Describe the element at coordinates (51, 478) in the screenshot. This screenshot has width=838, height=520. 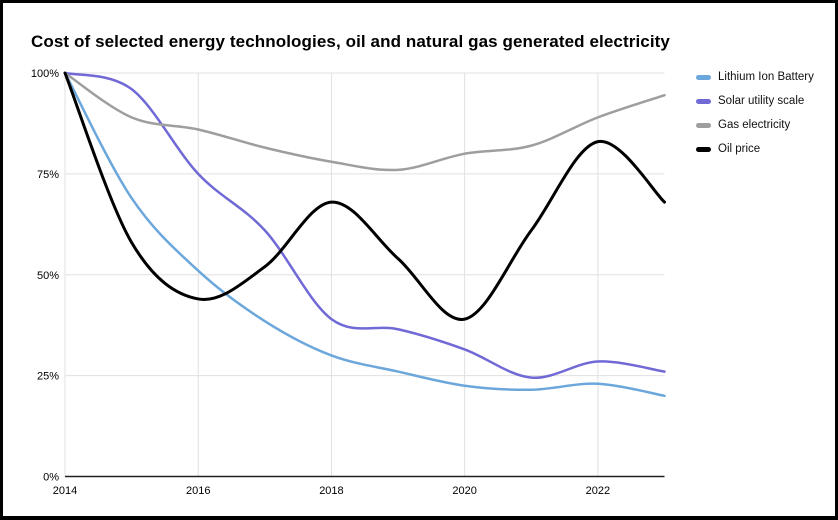
I see `y-tick-label: 0%` at that location.